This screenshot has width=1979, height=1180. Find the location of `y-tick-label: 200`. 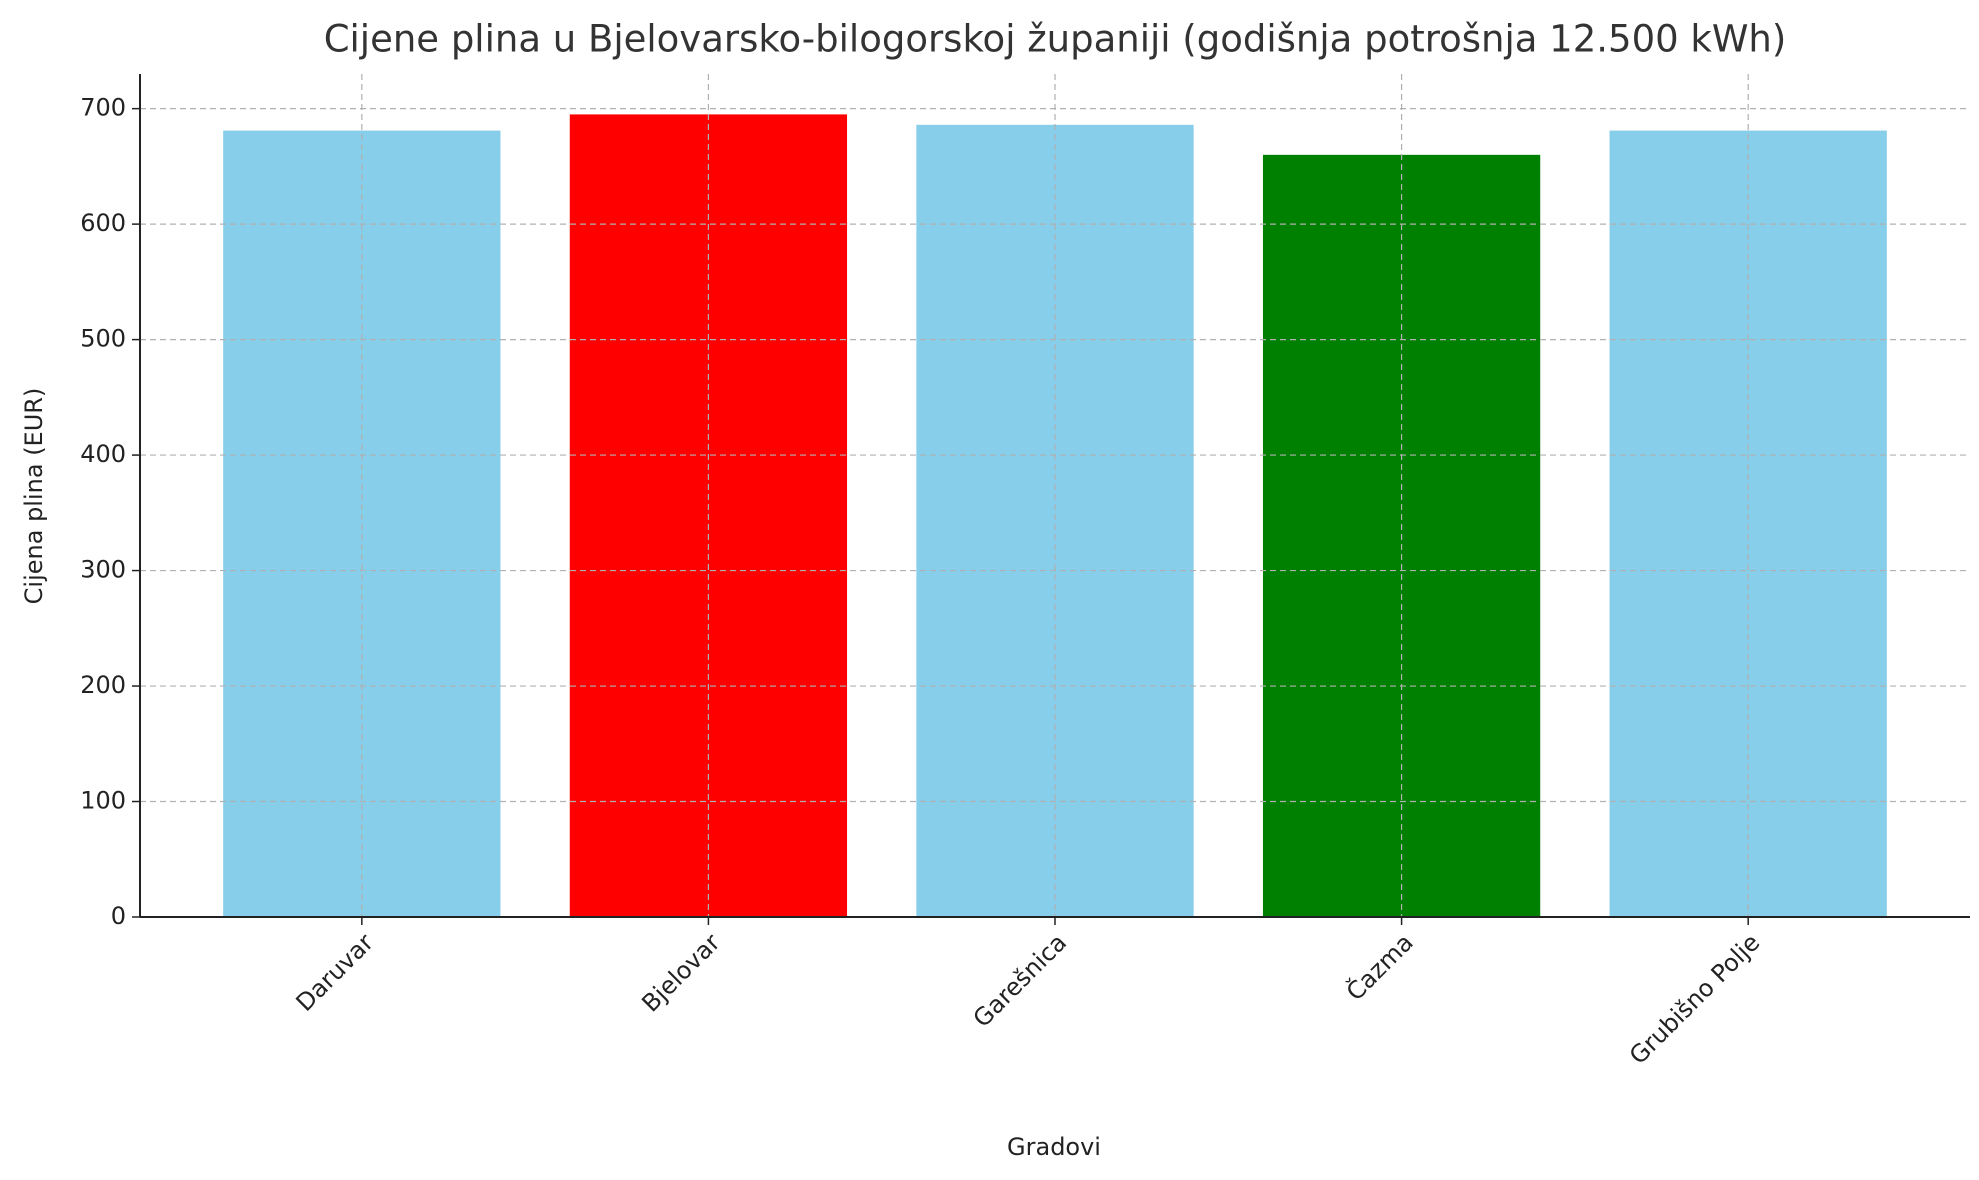

y-tick-label: 200 is located at coordinates (103, 685).